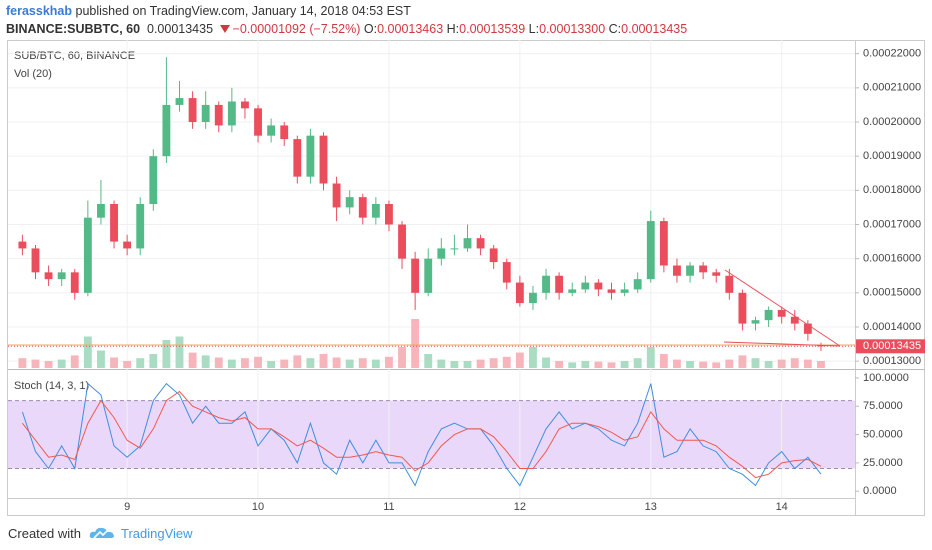 This screenshot has width=932, height=550. What do you see at coordinates (73, 29) in the screenshot?
I see `symbol: BINANCE:SUBBTC, 60` at bounding box center [73, 29].